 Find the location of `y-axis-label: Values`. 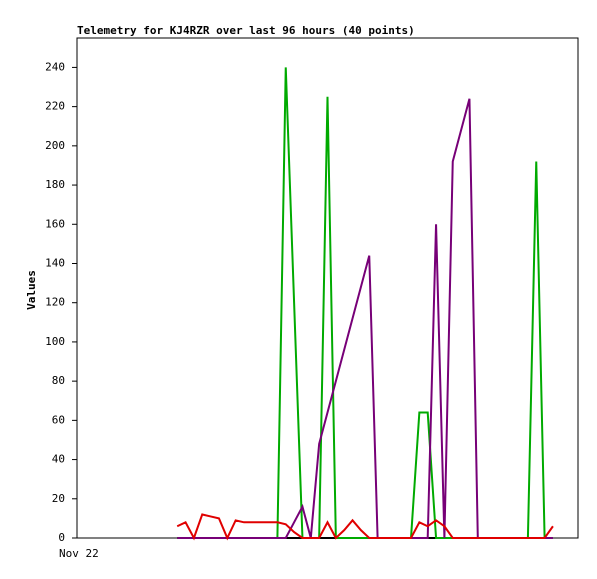

y-axis-label: Values is located at coordinates (31, 290).